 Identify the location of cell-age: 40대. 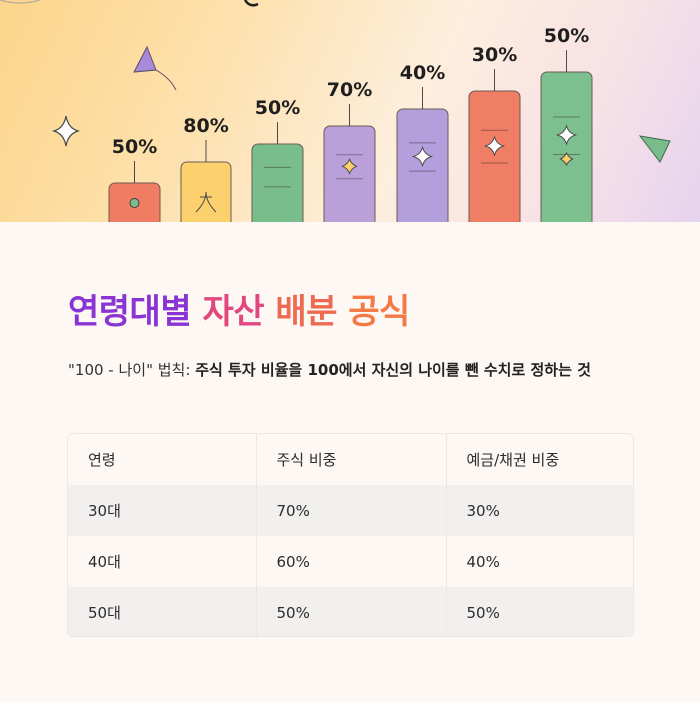
(162, 561).